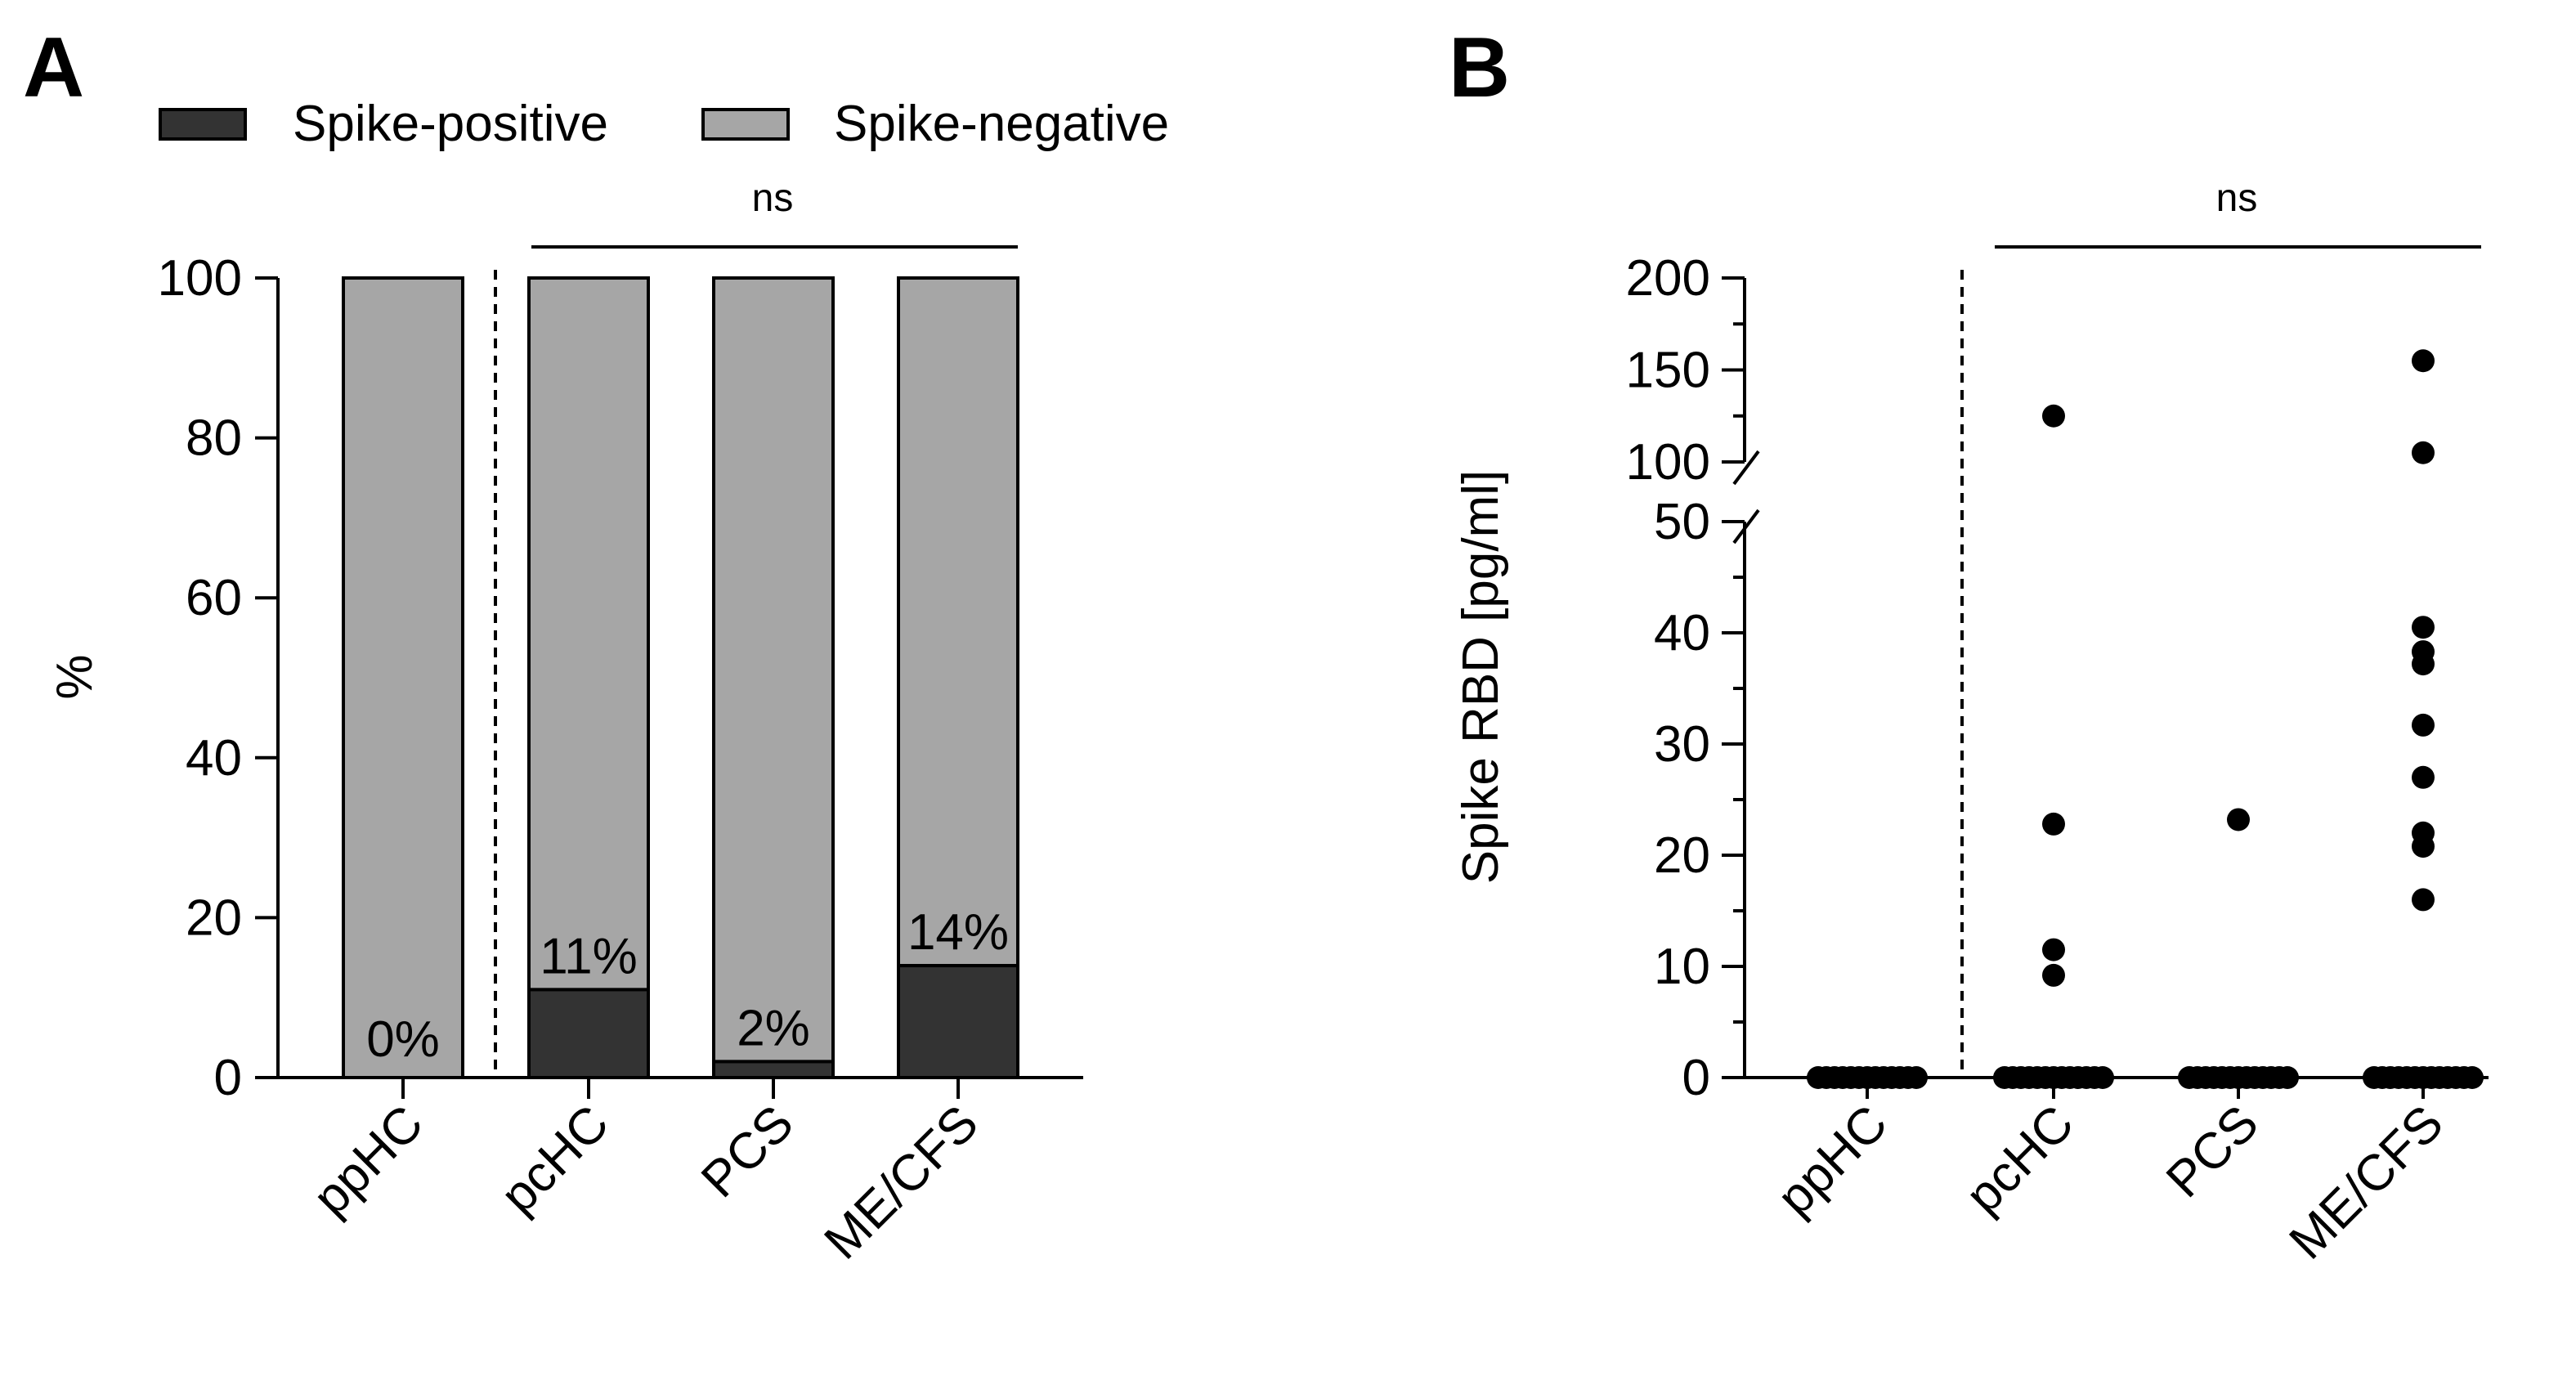  I want to click on data-labels: 0% 11% 2% 14%, so click(687, 986).